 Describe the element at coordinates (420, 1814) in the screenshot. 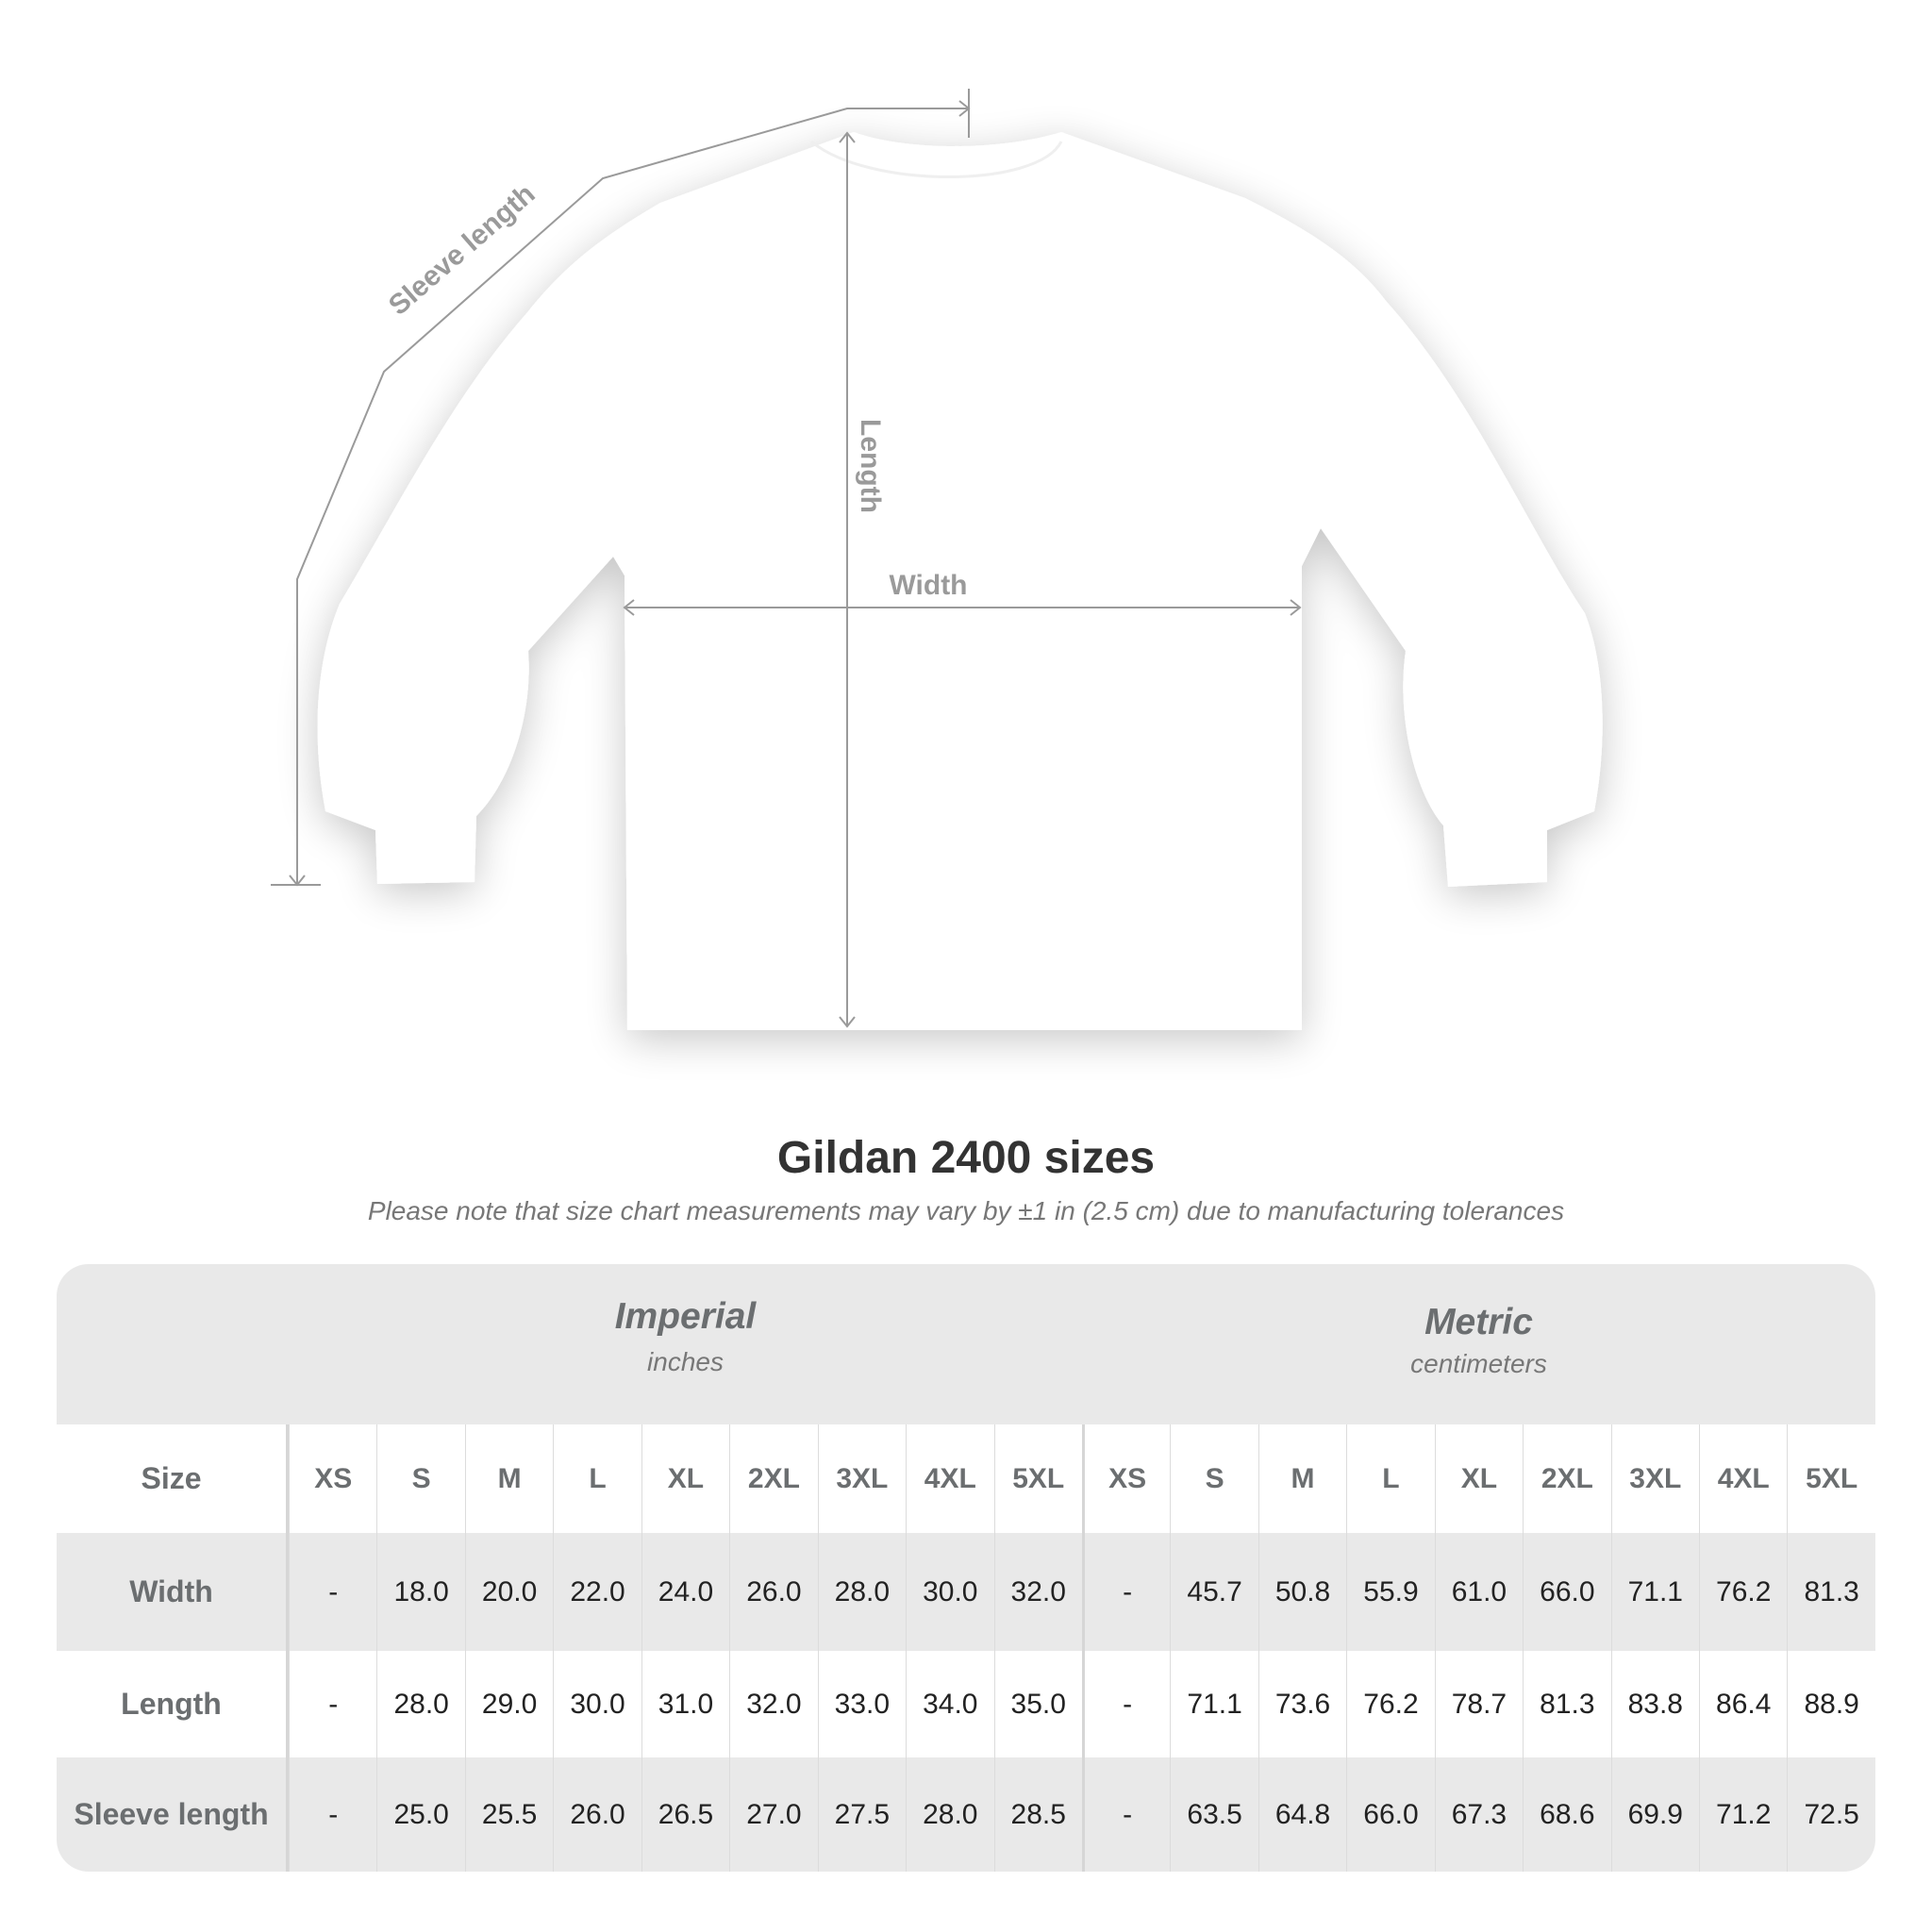

I see `imperial-value-cell: 25.0` at that location.